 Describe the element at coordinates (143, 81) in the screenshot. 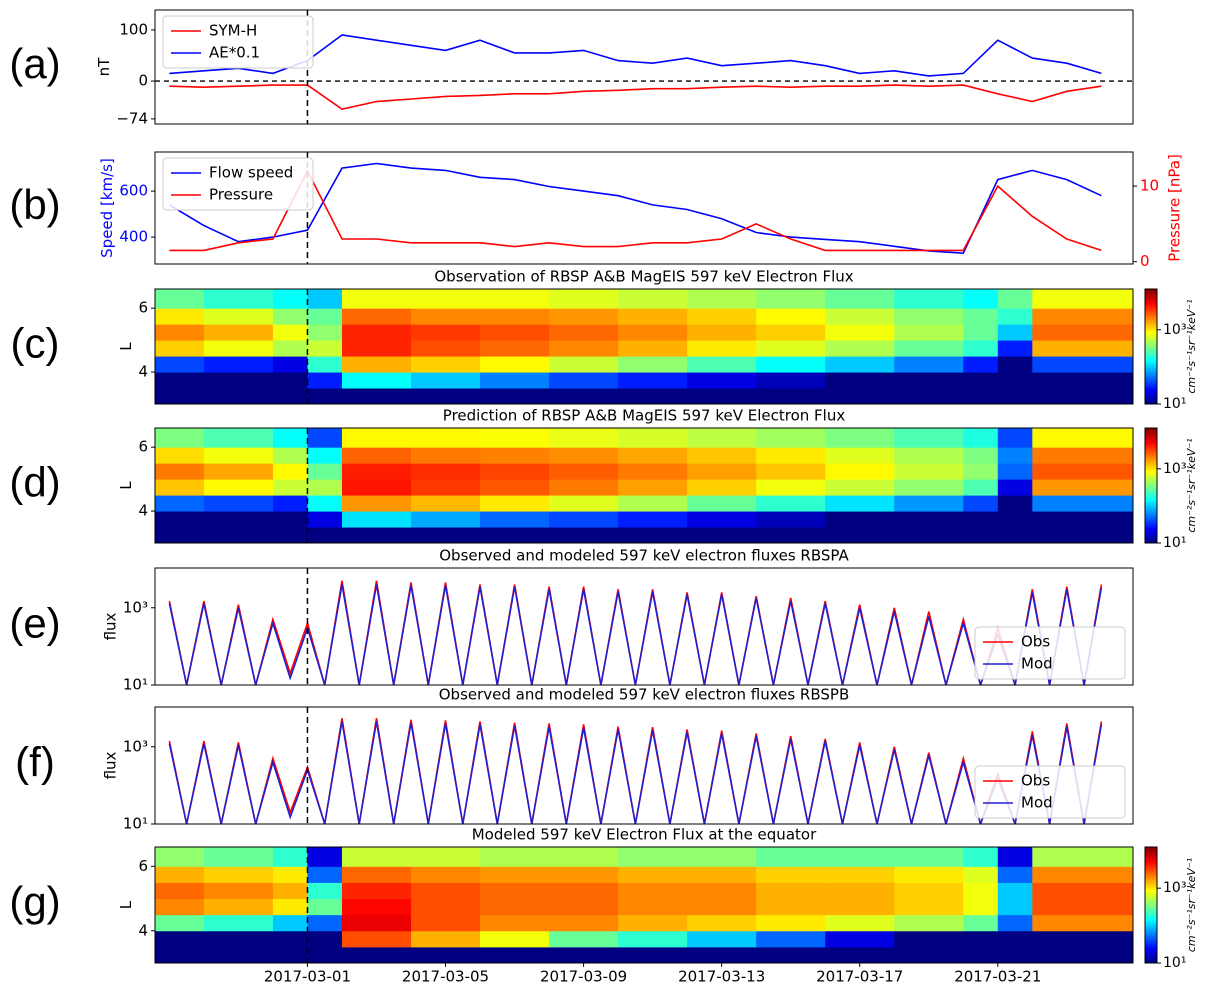

I see `y-tick-label: 0` at that location.